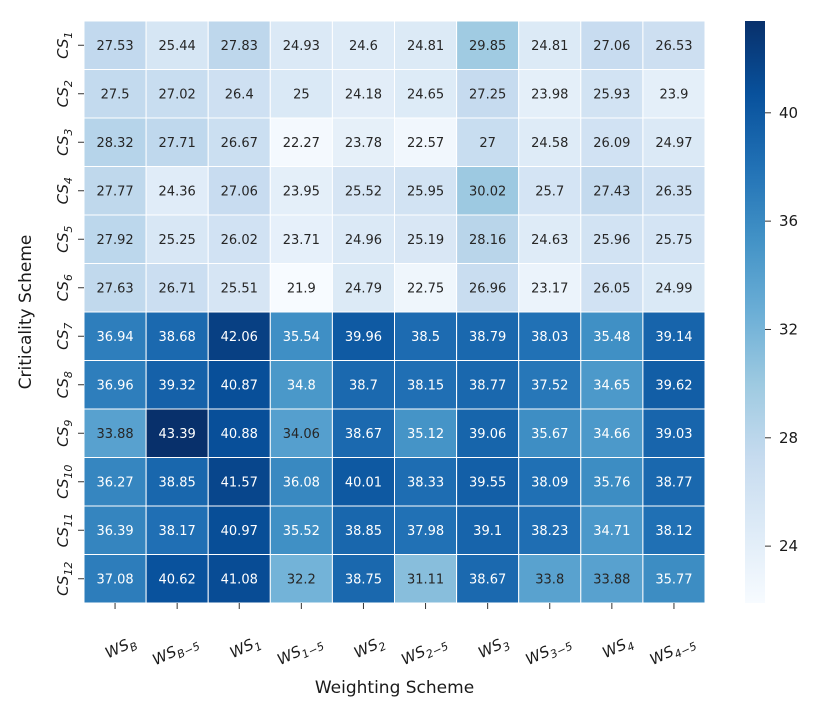 The width and height of the screenshot is (830, 713). I want to click on cell-value-label: 32.2, so click(301, 579).